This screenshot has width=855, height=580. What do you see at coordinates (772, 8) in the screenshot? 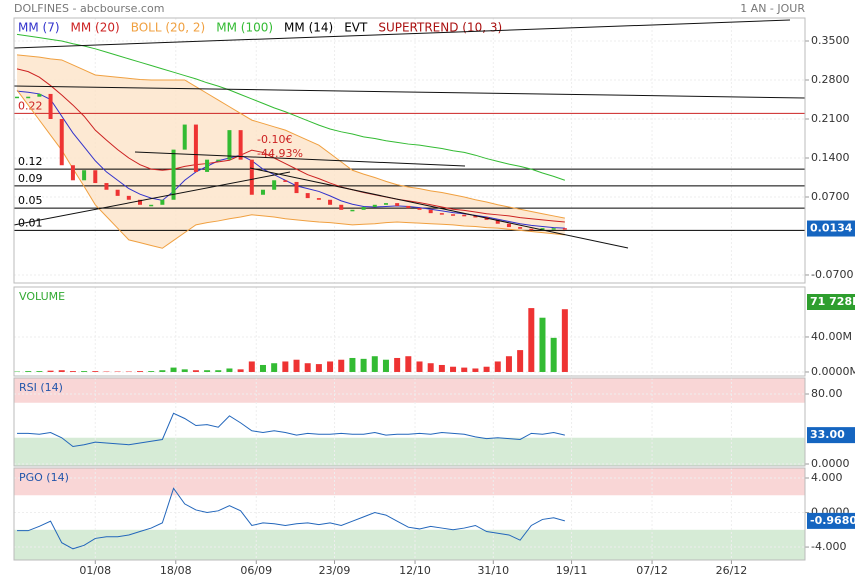
I see `period-label: 1 AN - JOUR` at bounding box center [772, 8].